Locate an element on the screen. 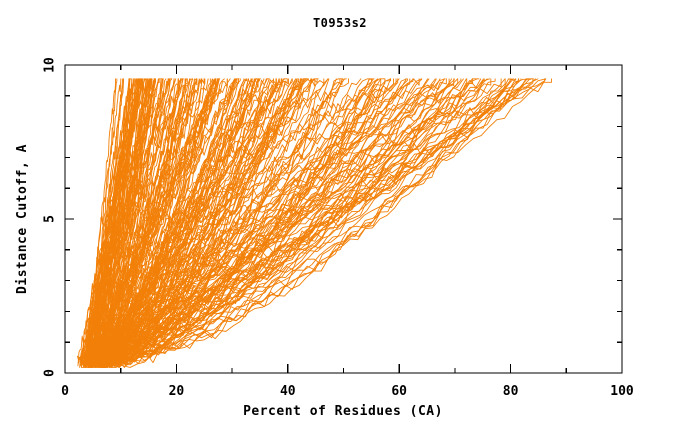 The image size is (680, 440). chart-title: T0953s2 is located at coordinates (340, 23).